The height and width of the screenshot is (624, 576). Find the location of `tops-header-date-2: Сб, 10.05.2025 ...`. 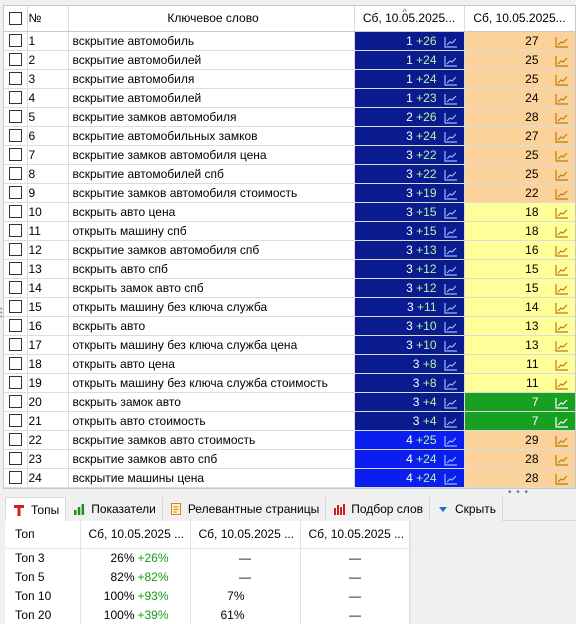

tops-header-date-2: Сб, 10.05.2025 ... is located at coordinates (245, 535).